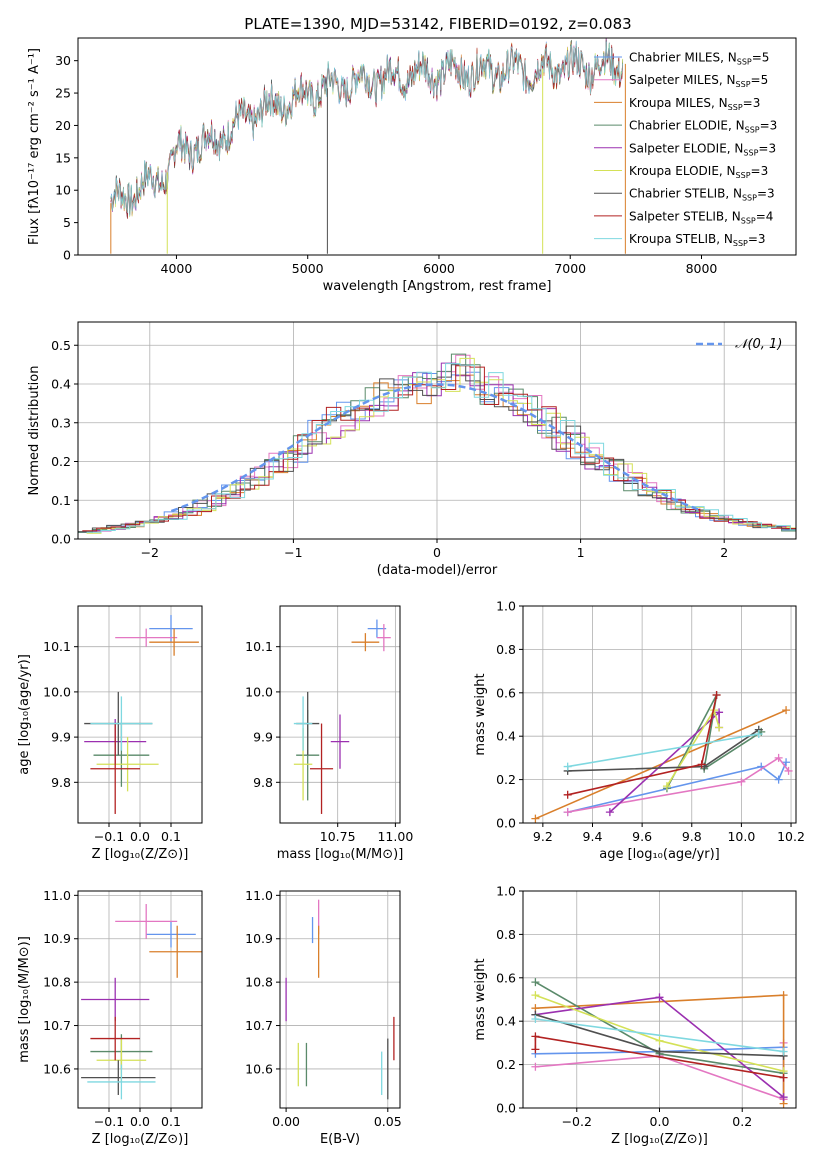 The width and height of the screenshot is (819, 1170). I want to click on x-tick-label: 9.6, so click(642, 836).